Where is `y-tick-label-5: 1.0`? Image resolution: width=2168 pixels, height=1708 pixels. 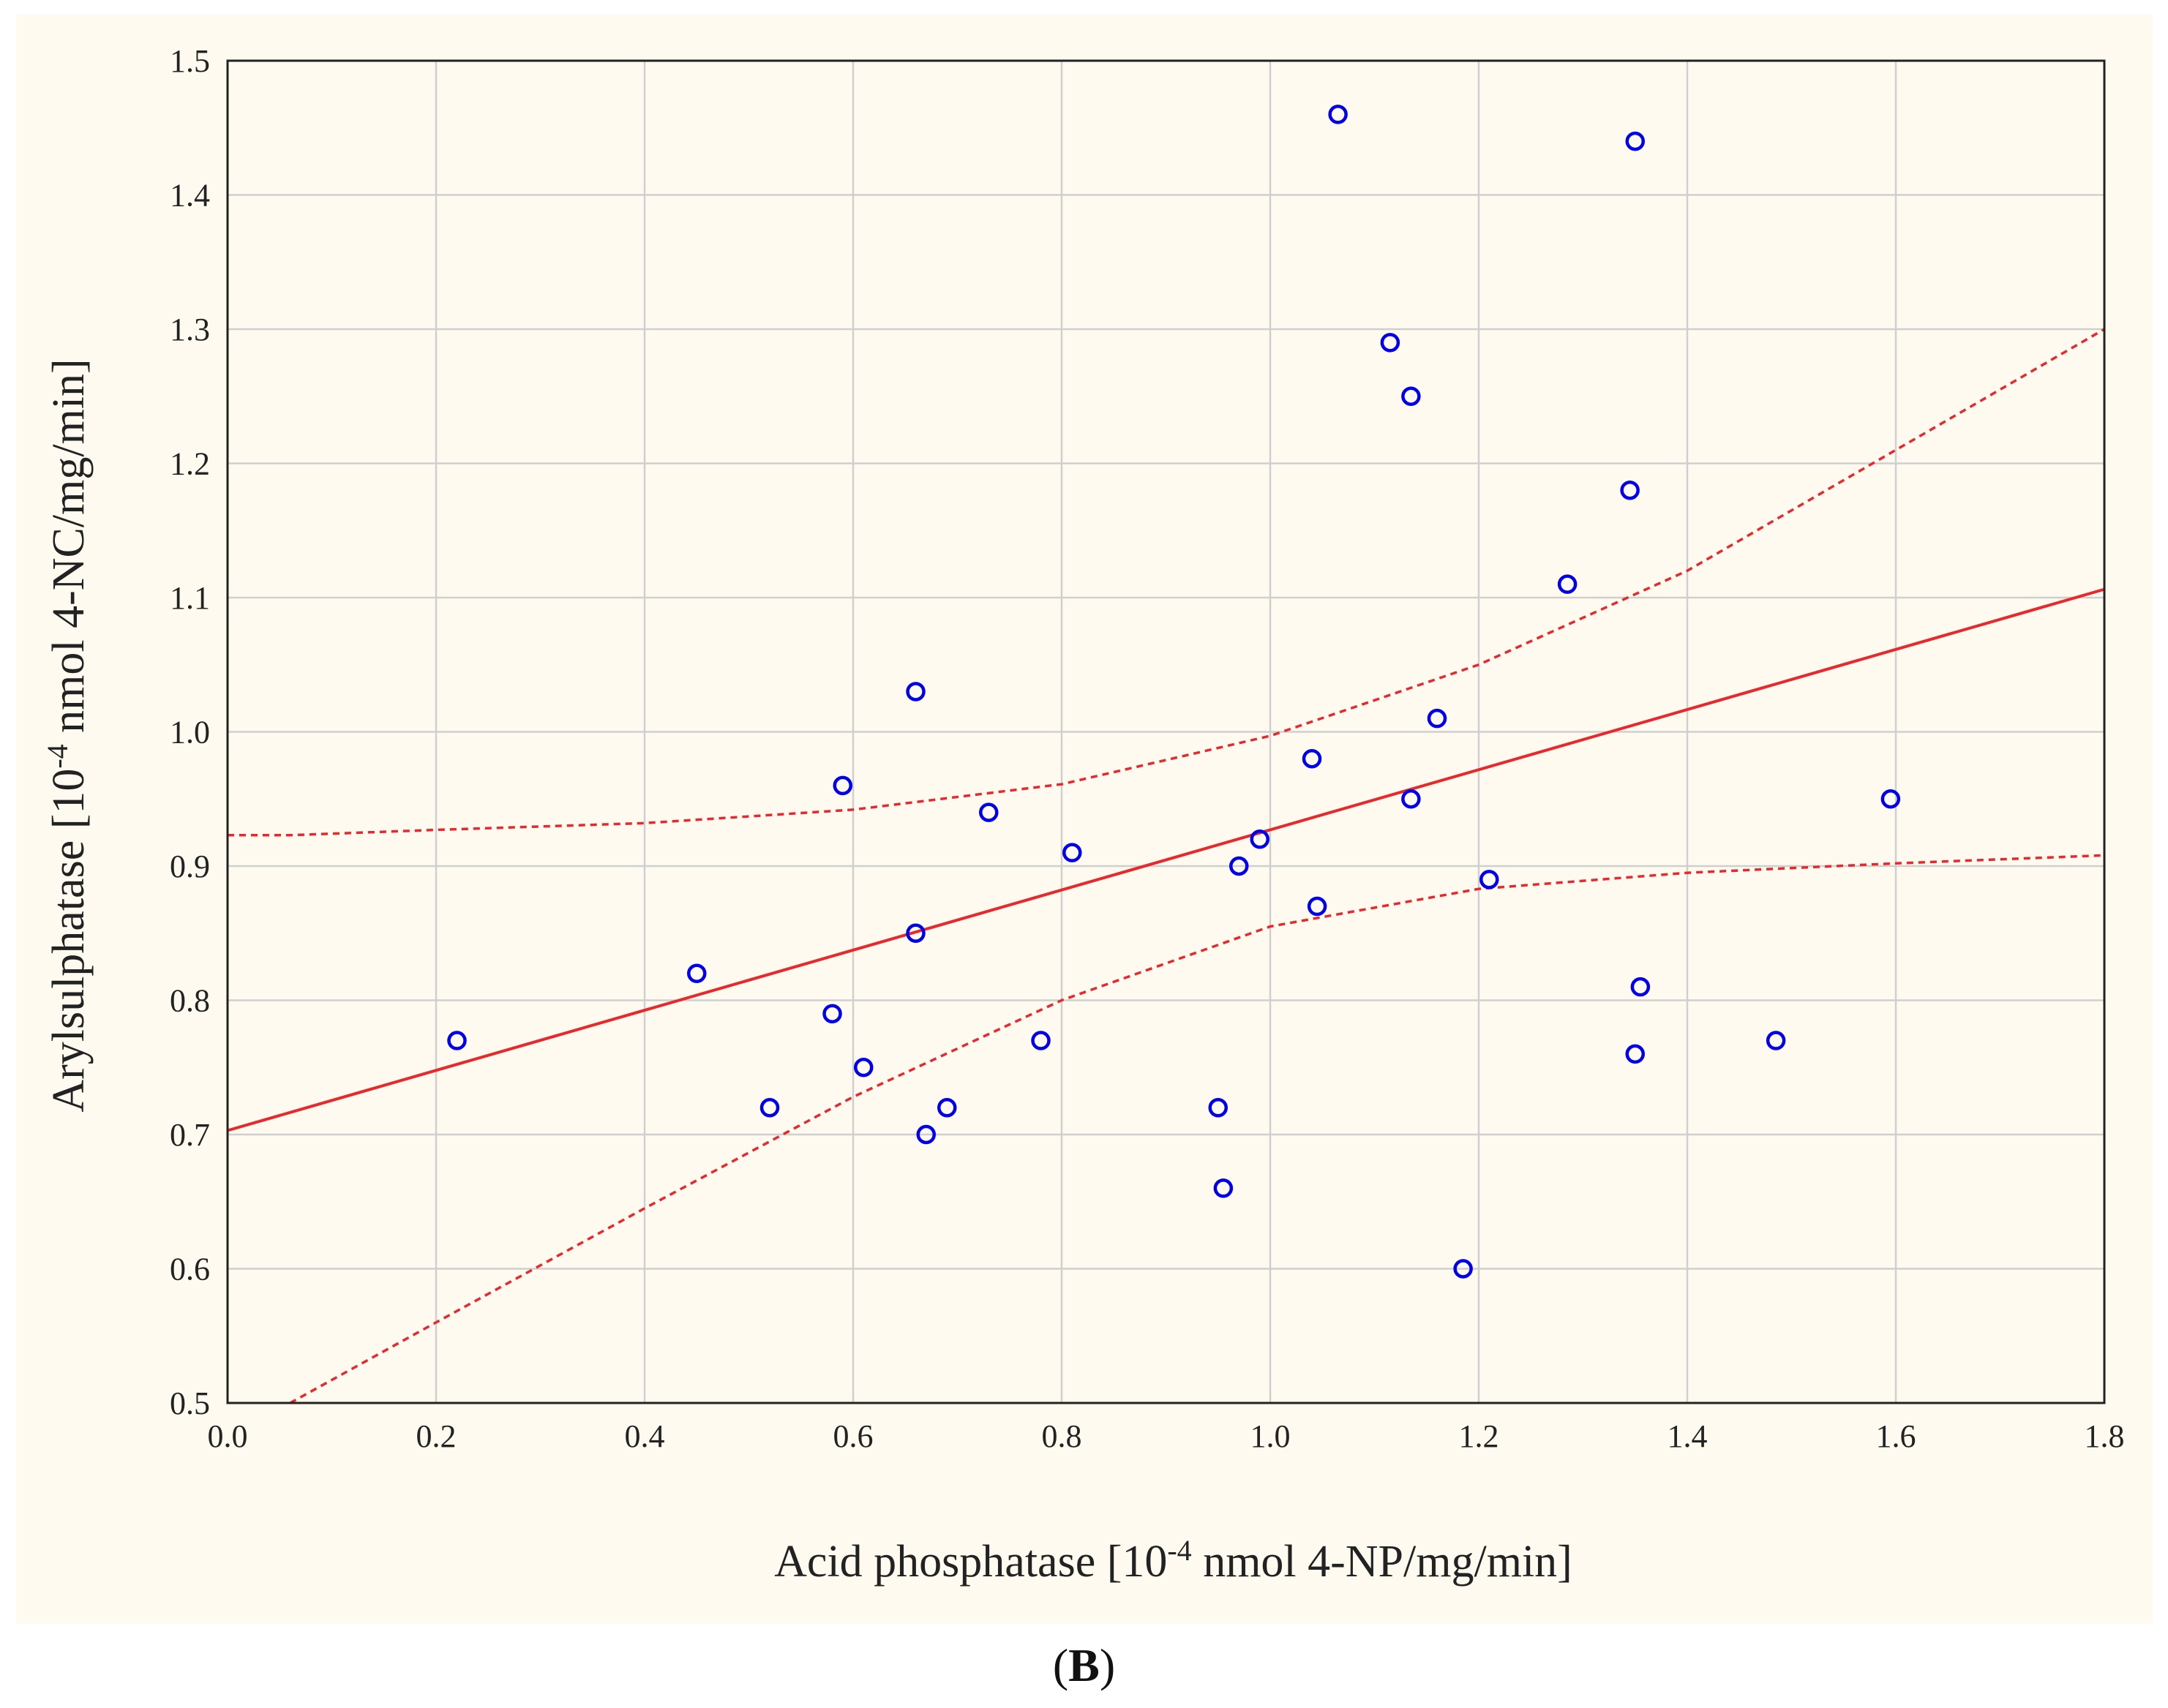
y-tick-label-5: 1.0 is located at coordinates (190, 732).